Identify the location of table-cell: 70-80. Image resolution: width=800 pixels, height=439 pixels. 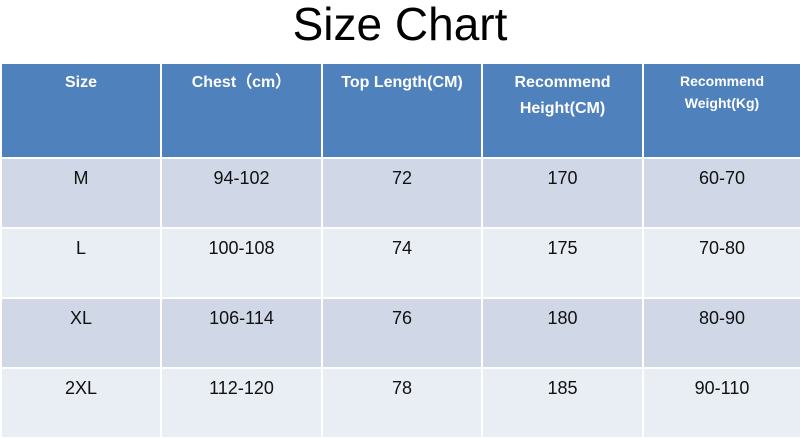
(721, 263).